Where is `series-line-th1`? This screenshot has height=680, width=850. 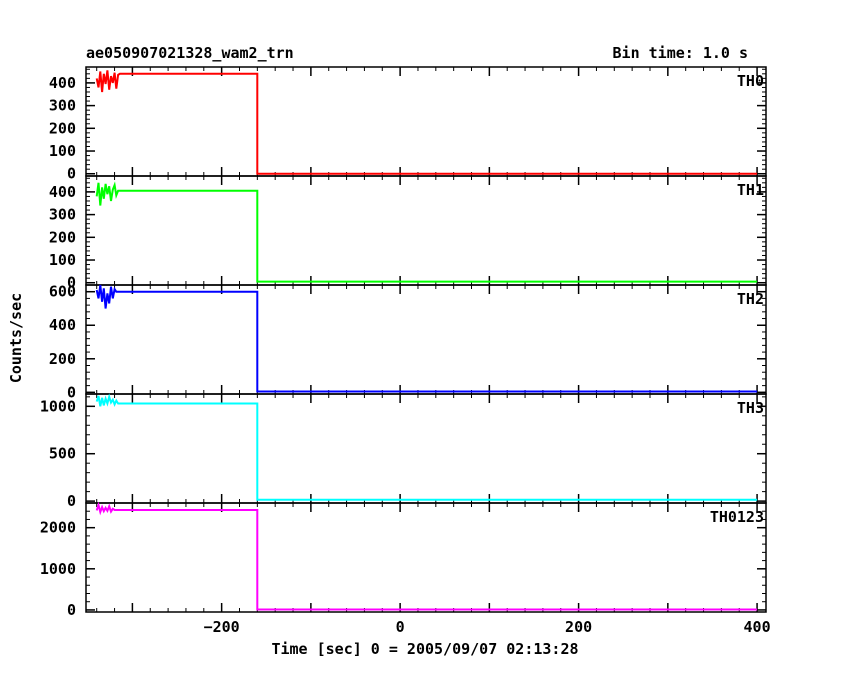 series-line-th1 is located at coordinates (426, 232).